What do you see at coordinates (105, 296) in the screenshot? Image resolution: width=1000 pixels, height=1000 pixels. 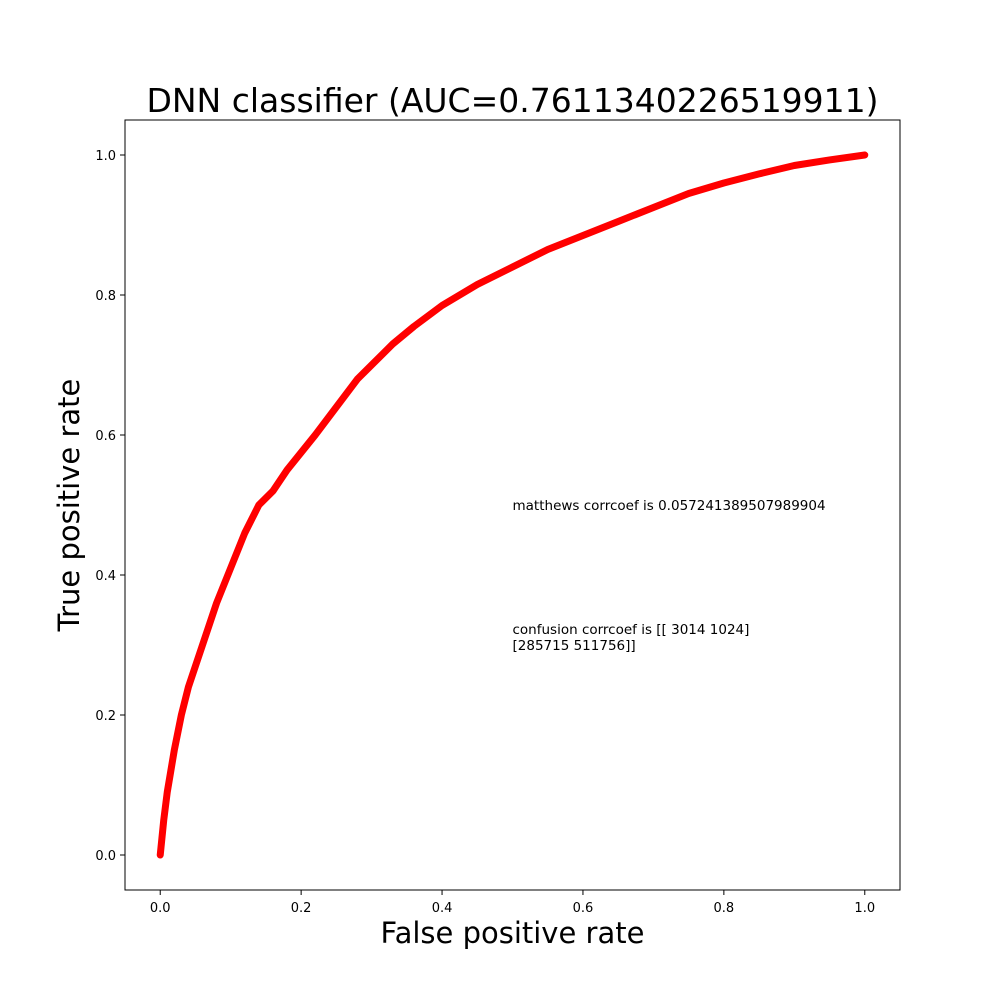 I see `y-tick-label: 0.8` at bounding box center [105, 296].